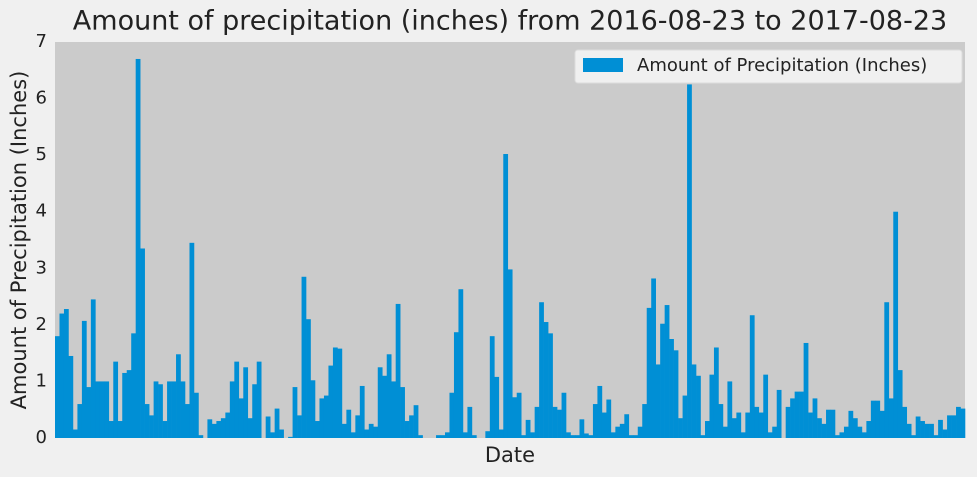 The width and height of the screenshot is (977, 477). Describe the element at coordinates (41, 41) in the screenshot. I see `y-tick-label: 7` at that location.